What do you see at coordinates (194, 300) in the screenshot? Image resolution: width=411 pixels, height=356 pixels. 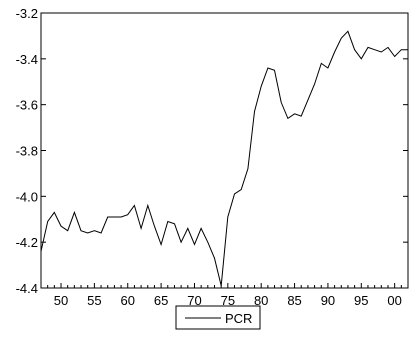 I see `x-tick-label: 70` at bounding box center [194, 300].